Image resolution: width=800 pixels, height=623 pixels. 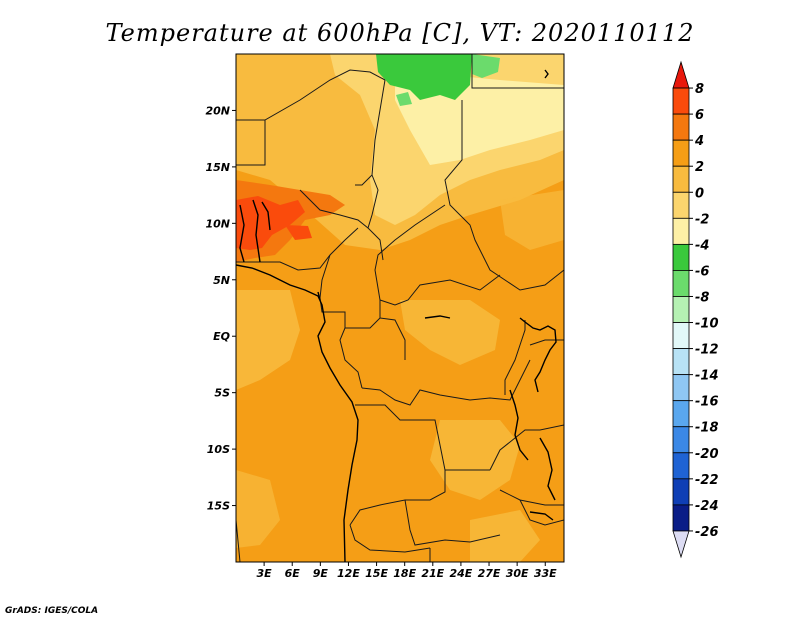 I want to click on colorbar-tick-label: -20, so click(x=707, y=454).